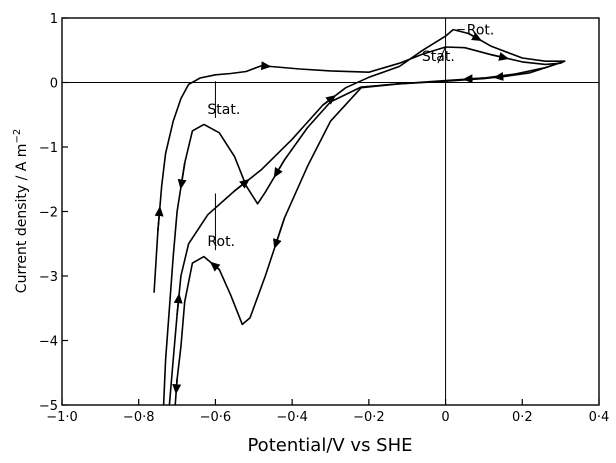 The height and width of the screenshot is (463, 616). I want to click on x-tick-label: −1·0, so click(62, 417).